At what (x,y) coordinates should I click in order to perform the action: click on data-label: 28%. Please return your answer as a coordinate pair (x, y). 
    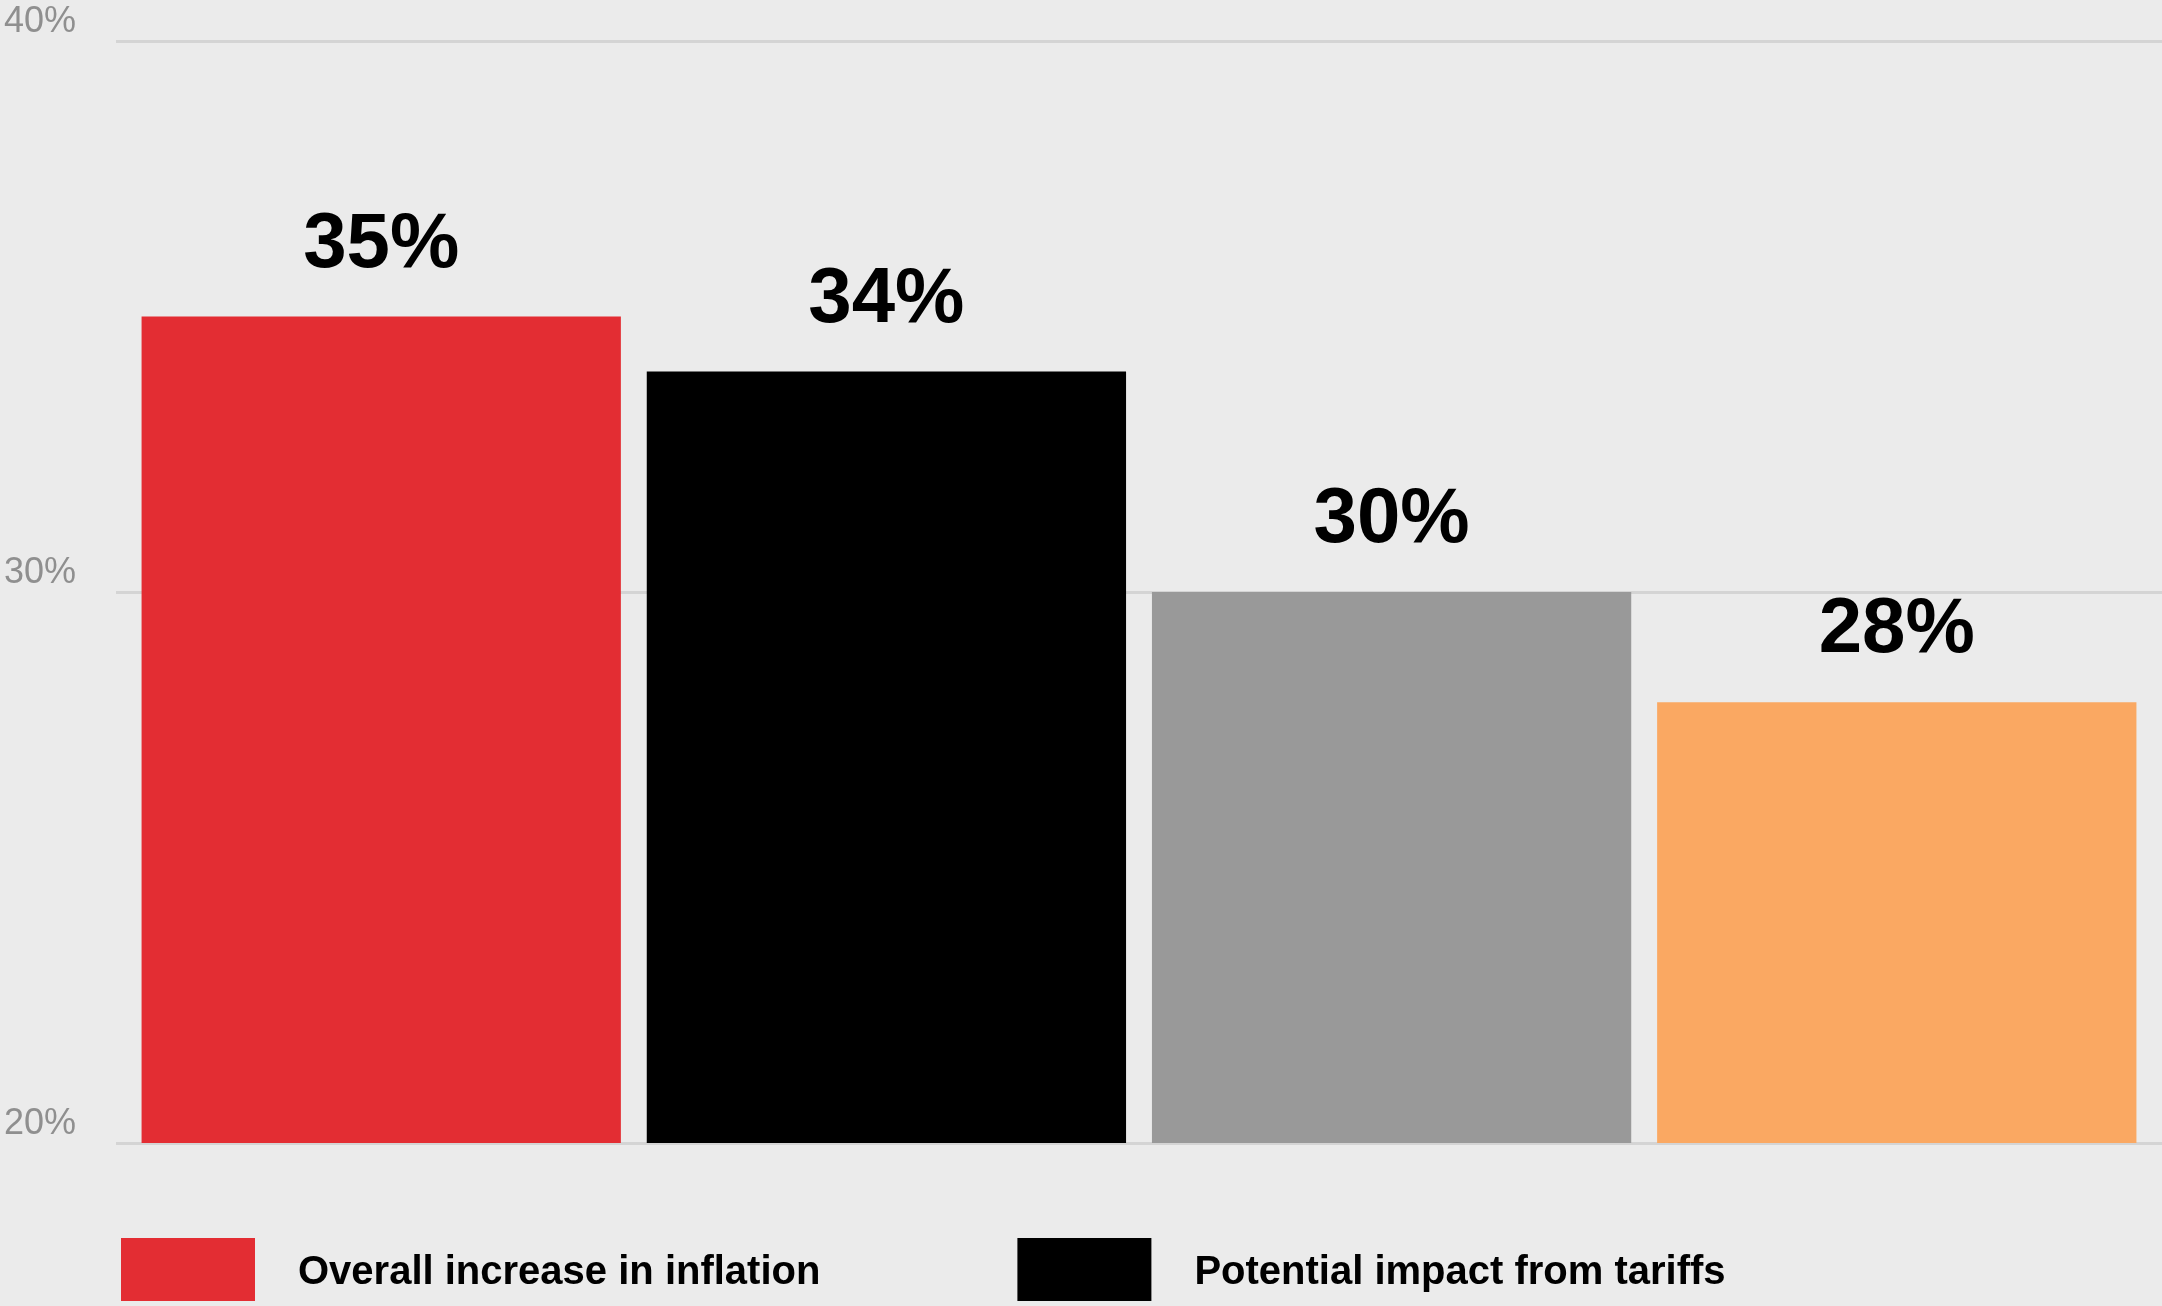
    Looking at the image, I should click on (1896, 625).